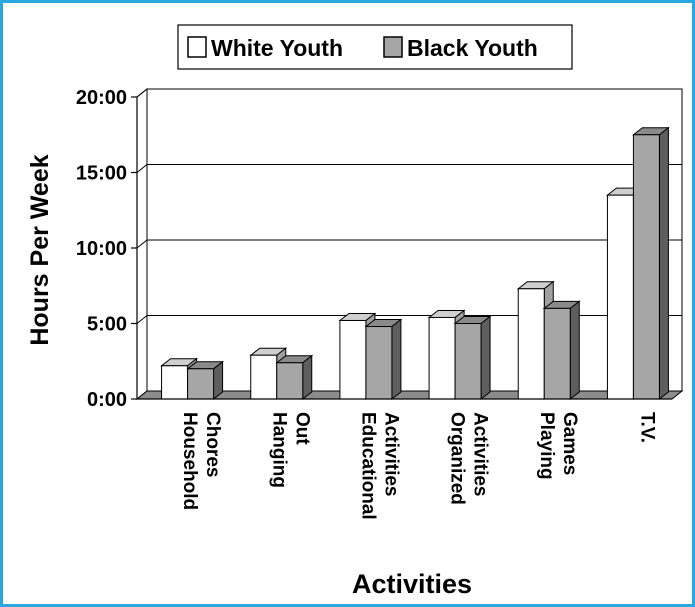 This screenshot has height=607, width=695. I want to click on legend-swatch-white, so click(197, 47).